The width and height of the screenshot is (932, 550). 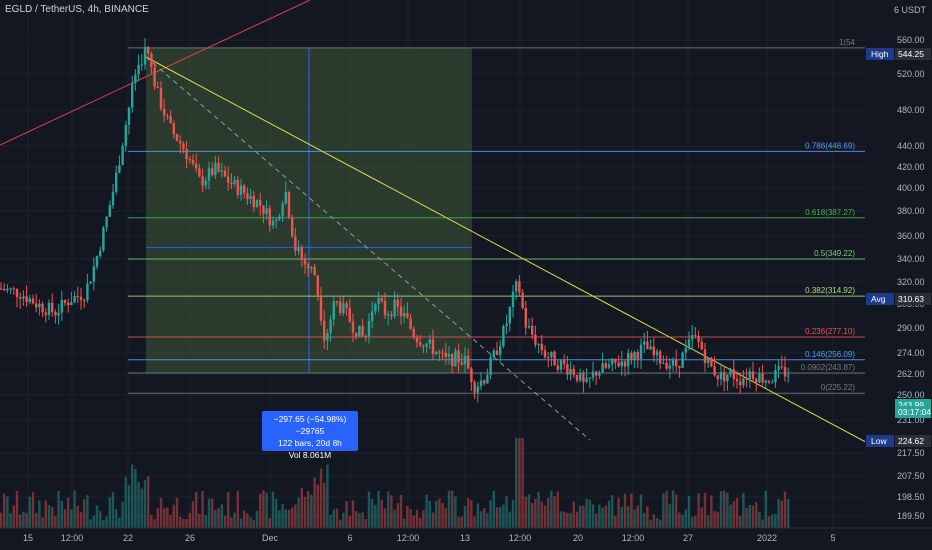 What do you see at coordinates (310, 443) in the screenshot?
I see `measure-bars: 122 bars, 20d 8h` at bounding box center [310, 443].